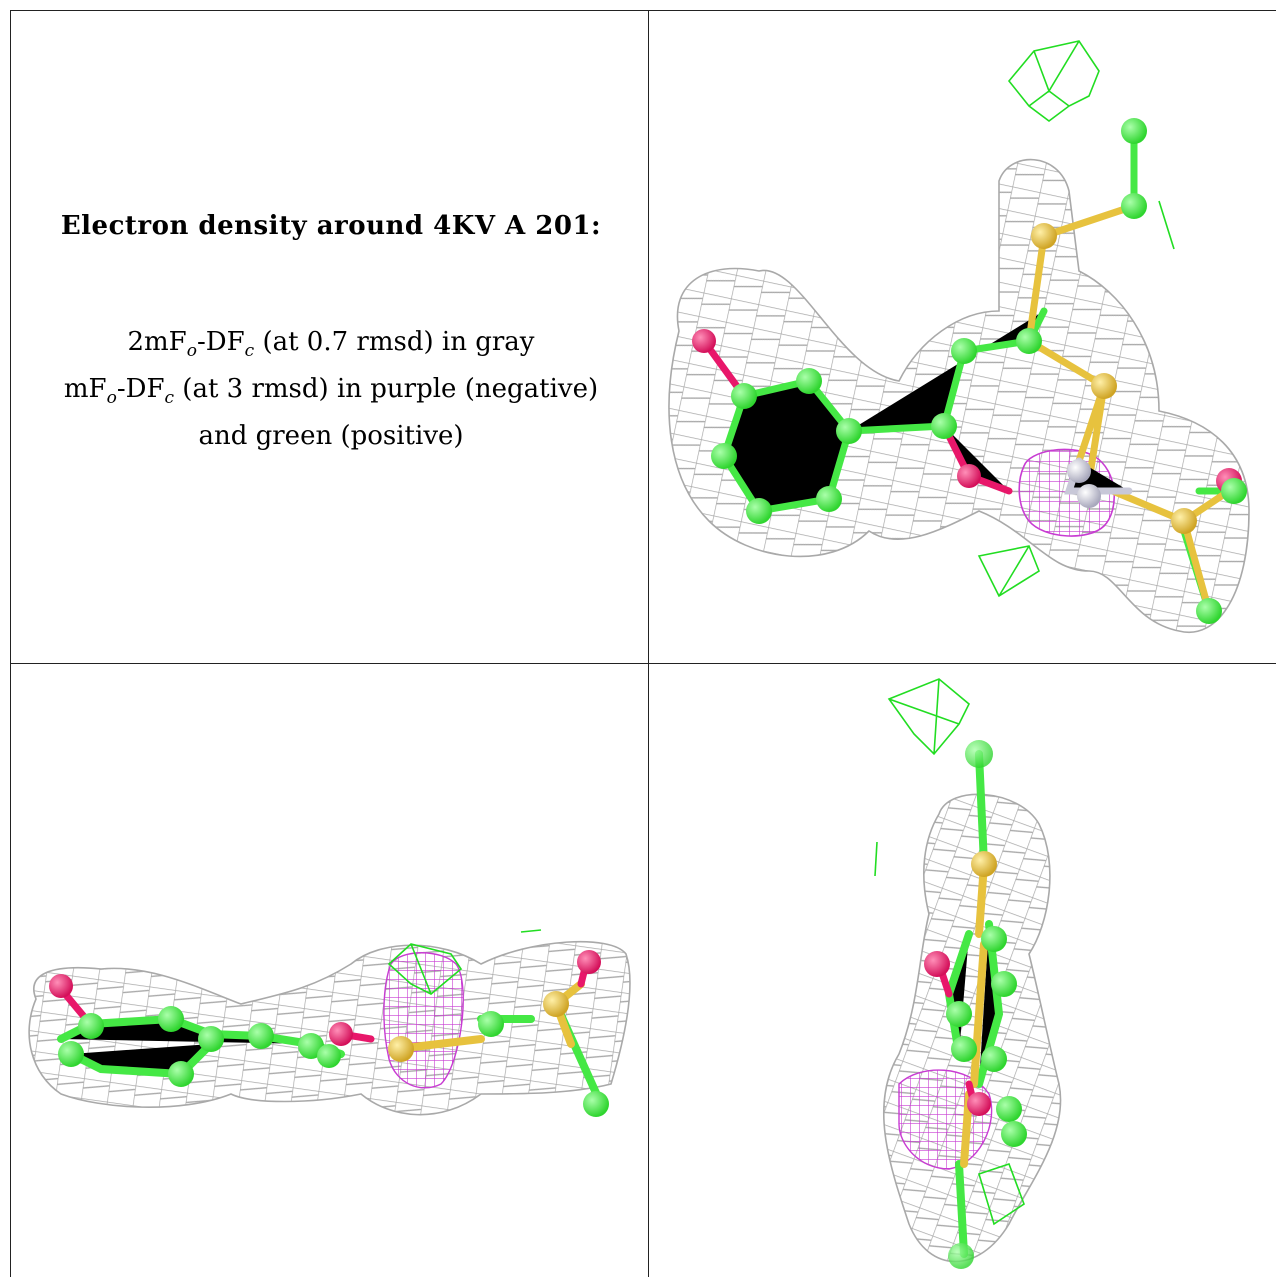 This screenshot has height=1277, width=1276. I want to click on grid-divider-horizontal, so click(643, 663).